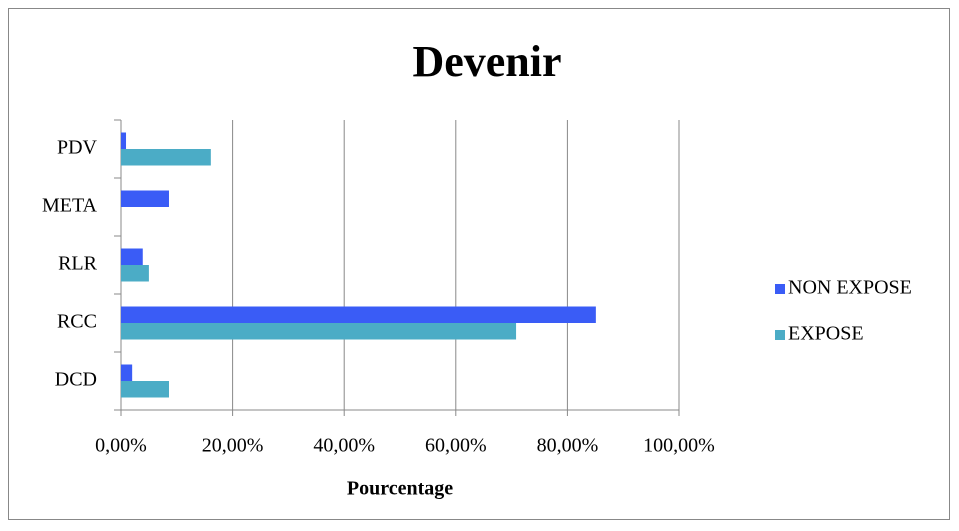 The width and height of the screenshot is (959, 531). I want to click on y-tick-label: META, so click(70, 206).